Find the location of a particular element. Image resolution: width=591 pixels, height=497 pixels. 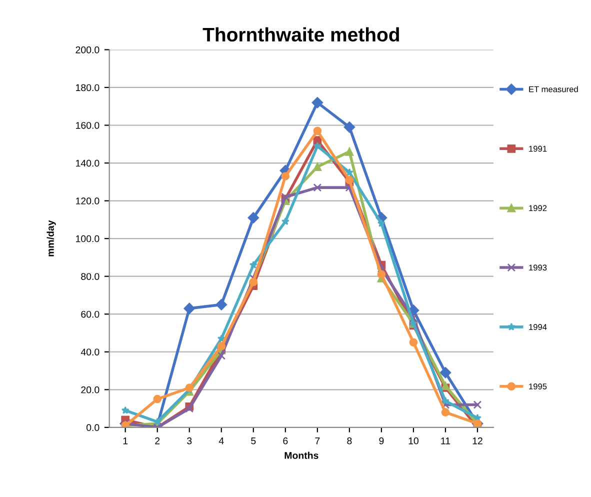

y-tick-label: 60.0 is located at coordinates (90, 314).